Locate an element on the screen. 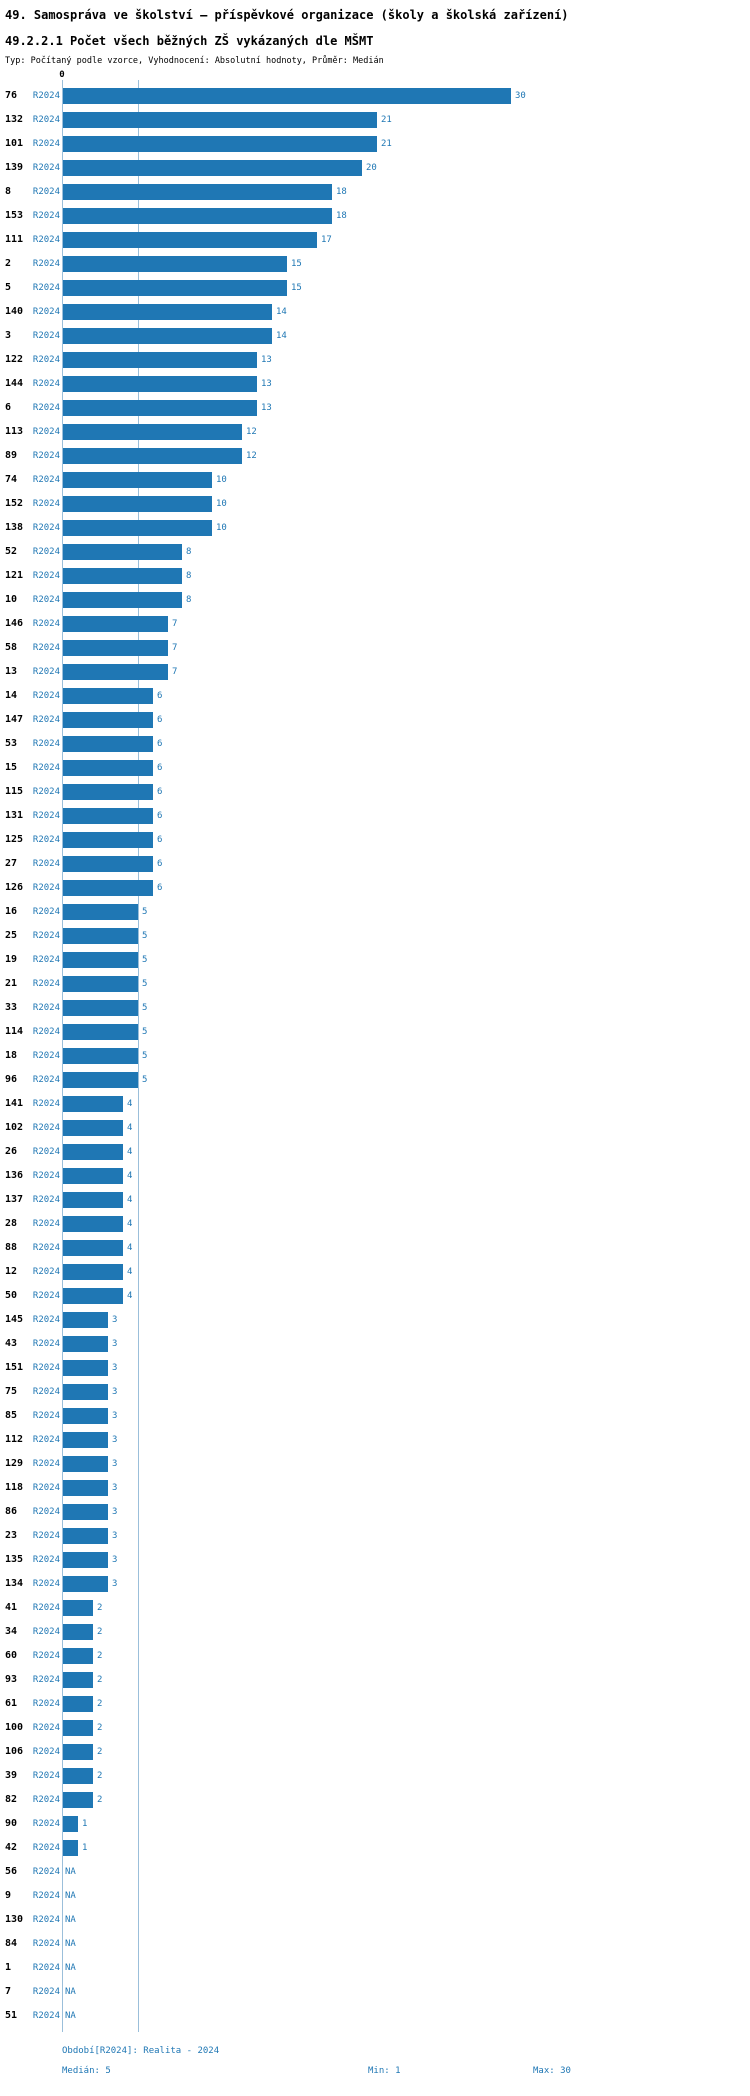 Image resolution: width=750 pixels, height=2096 pixels. category-label: 33 is located at coordinates (11, 1007).